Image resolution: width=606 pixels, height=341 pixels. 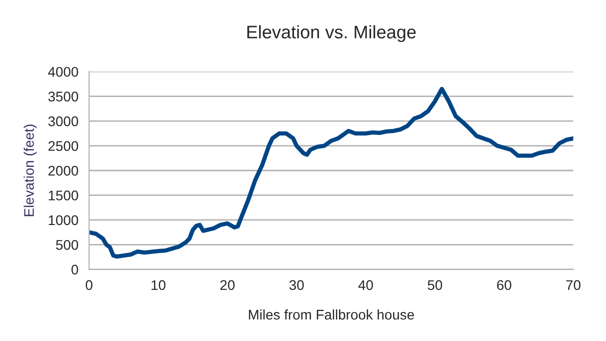 What do you see at coordinates (573, 285) in the screenshot?
I see `x-tick-label: 70` at bounding box center [573, 285].